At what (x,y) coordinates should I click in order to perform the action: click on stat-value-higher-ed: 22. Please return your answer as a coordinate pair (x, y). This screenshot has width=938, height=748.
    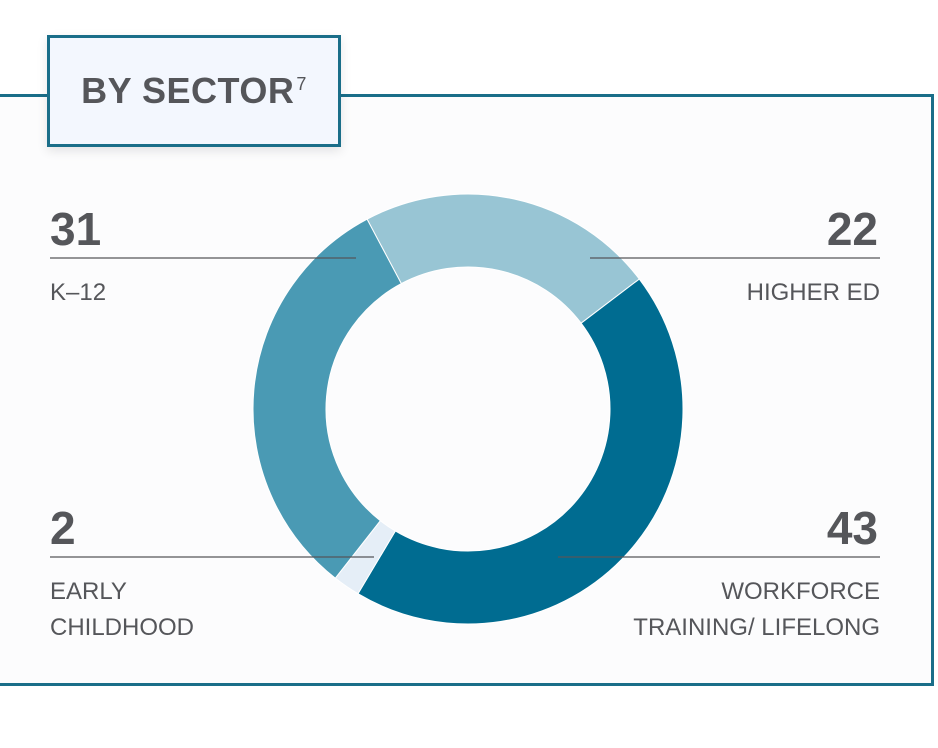
    Looking at the image, I should click on (852, 229).